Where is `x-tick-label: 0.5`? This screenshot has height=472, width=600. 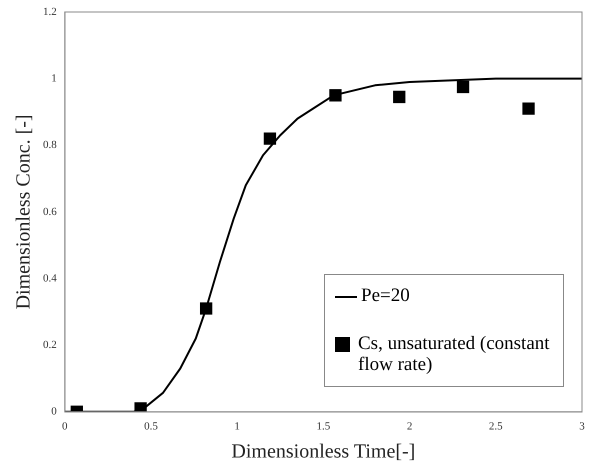
x-tick-label: 0.5 is located at coordinates (151, 426).